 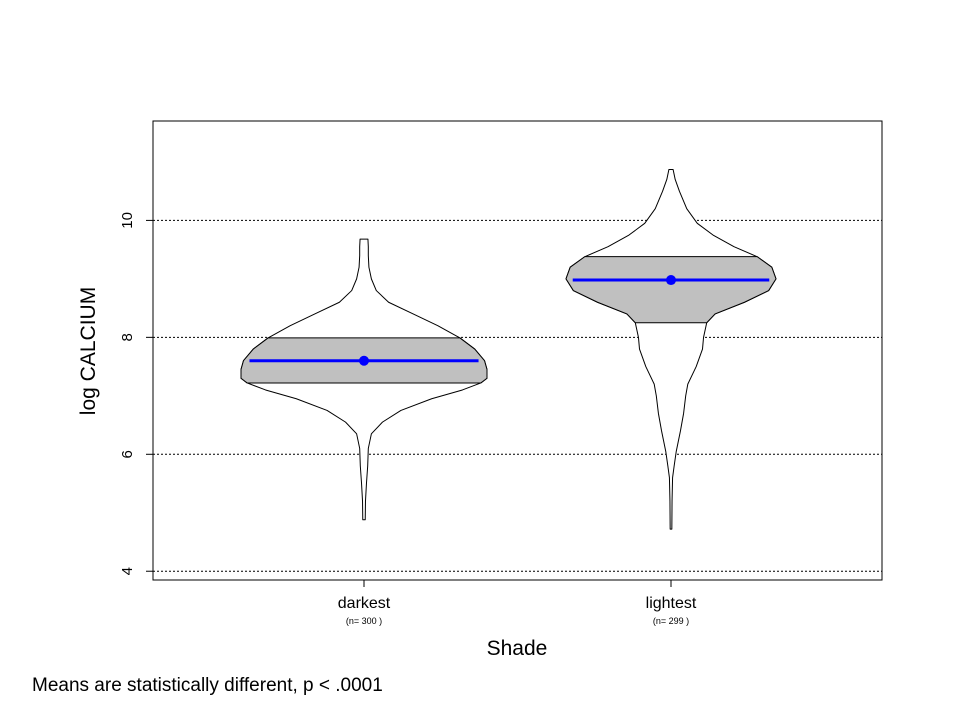 What do you see at coordinates (127, 337) in the screenshot?
I see `y-tick-label: 8` at bounding box center [127, 337].